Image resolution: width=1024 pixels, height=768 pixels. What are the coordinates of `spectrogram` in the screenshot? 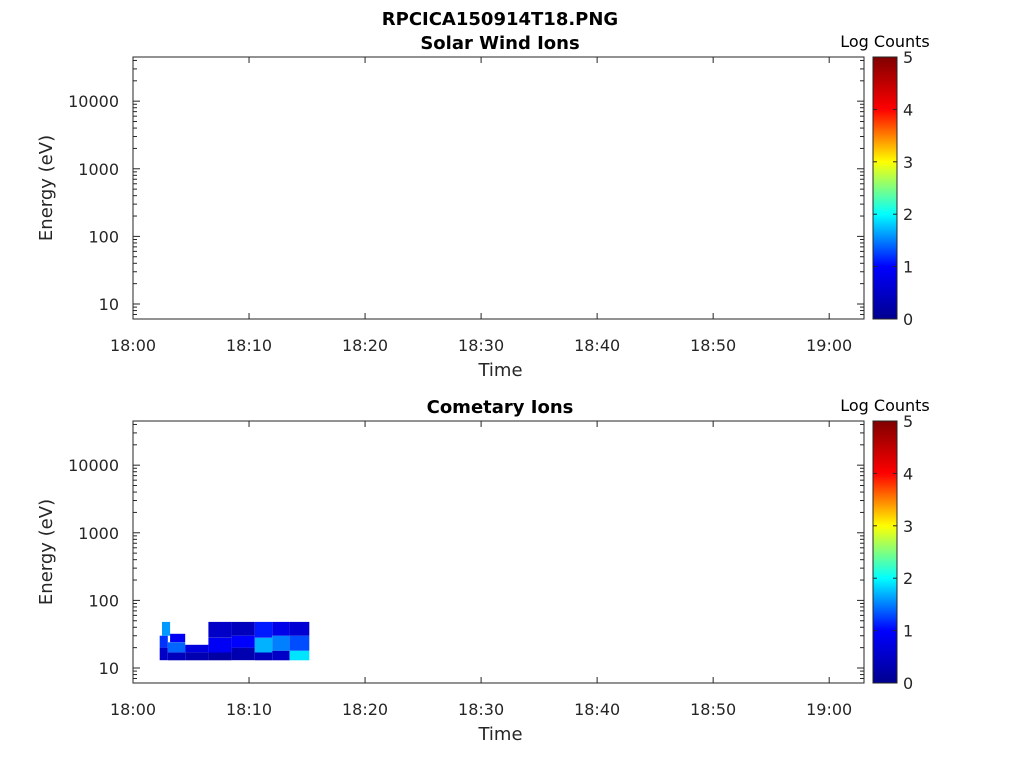 It's located at (234, 641).